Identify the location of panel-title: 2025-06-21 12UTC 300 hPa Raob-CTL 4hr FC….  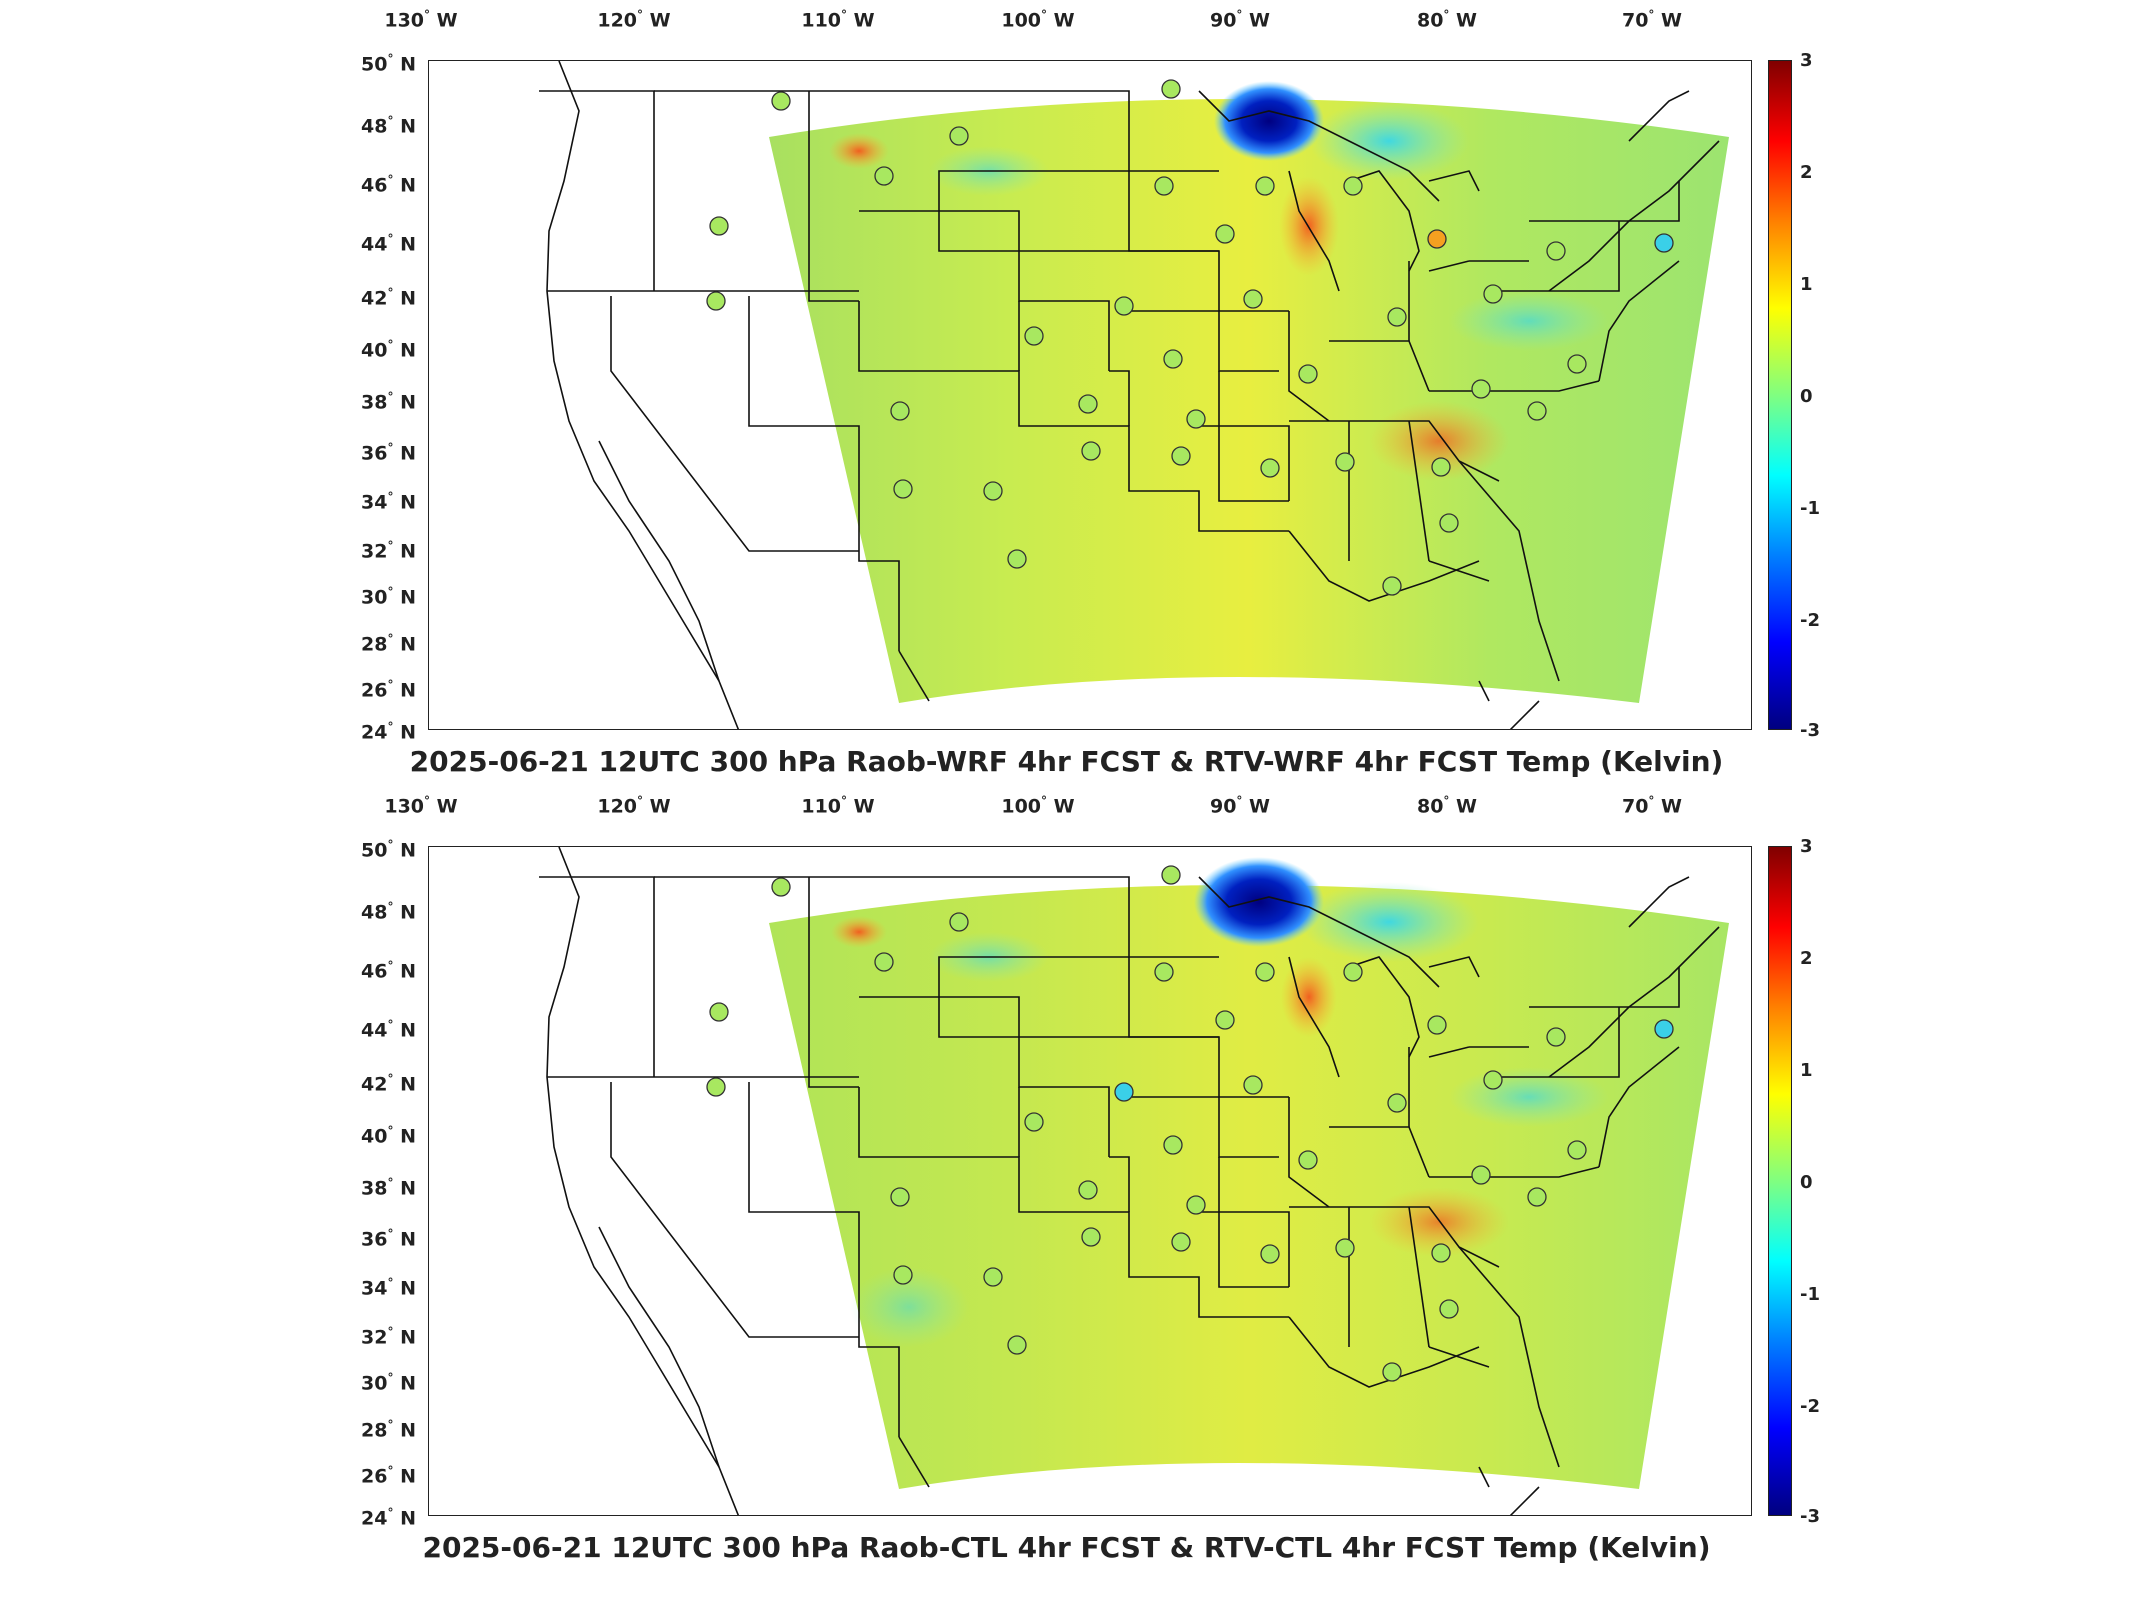
(1066, 1547).